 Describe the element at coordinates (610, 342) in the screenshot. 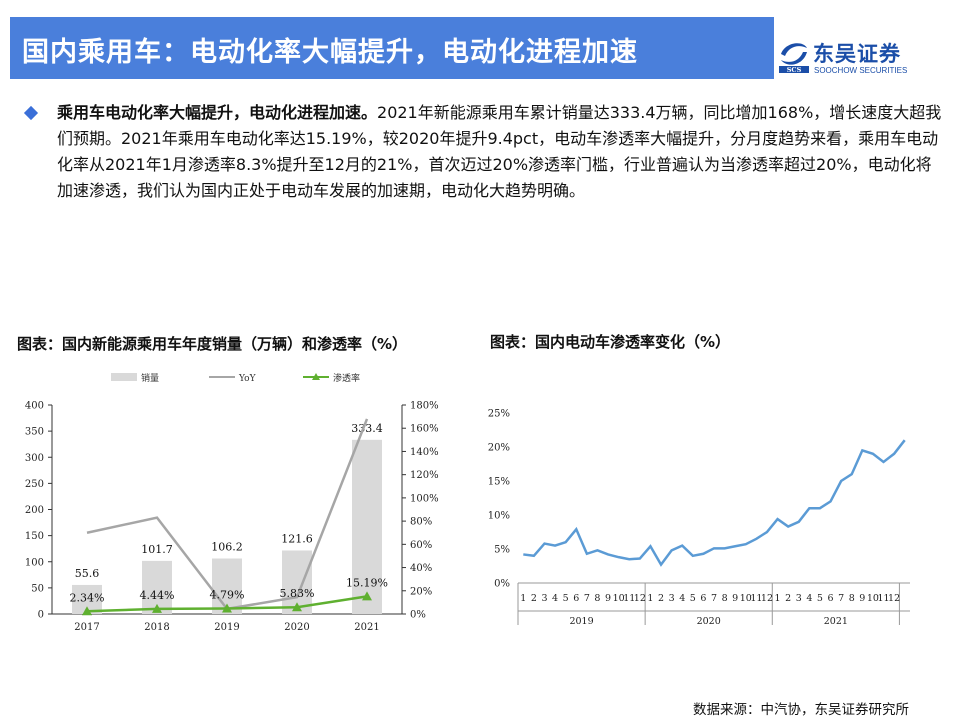

I see `chart2-title: 图表：国内电动车渗透率变化（%）` at that location.